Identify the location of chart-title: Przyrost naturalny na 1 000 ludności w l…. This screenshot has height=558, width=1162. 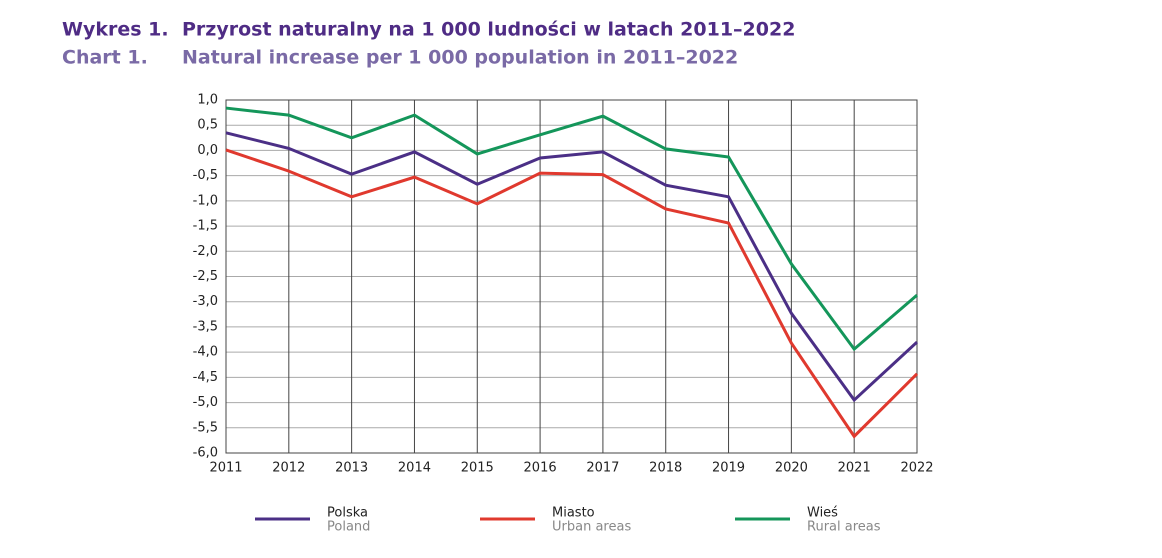
(488, 30).